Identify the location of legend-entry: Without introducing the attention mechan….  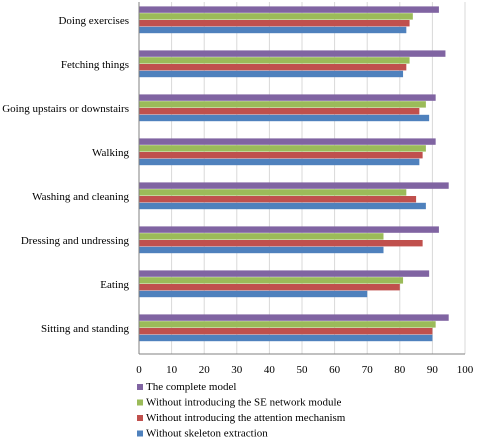
(246, 418).